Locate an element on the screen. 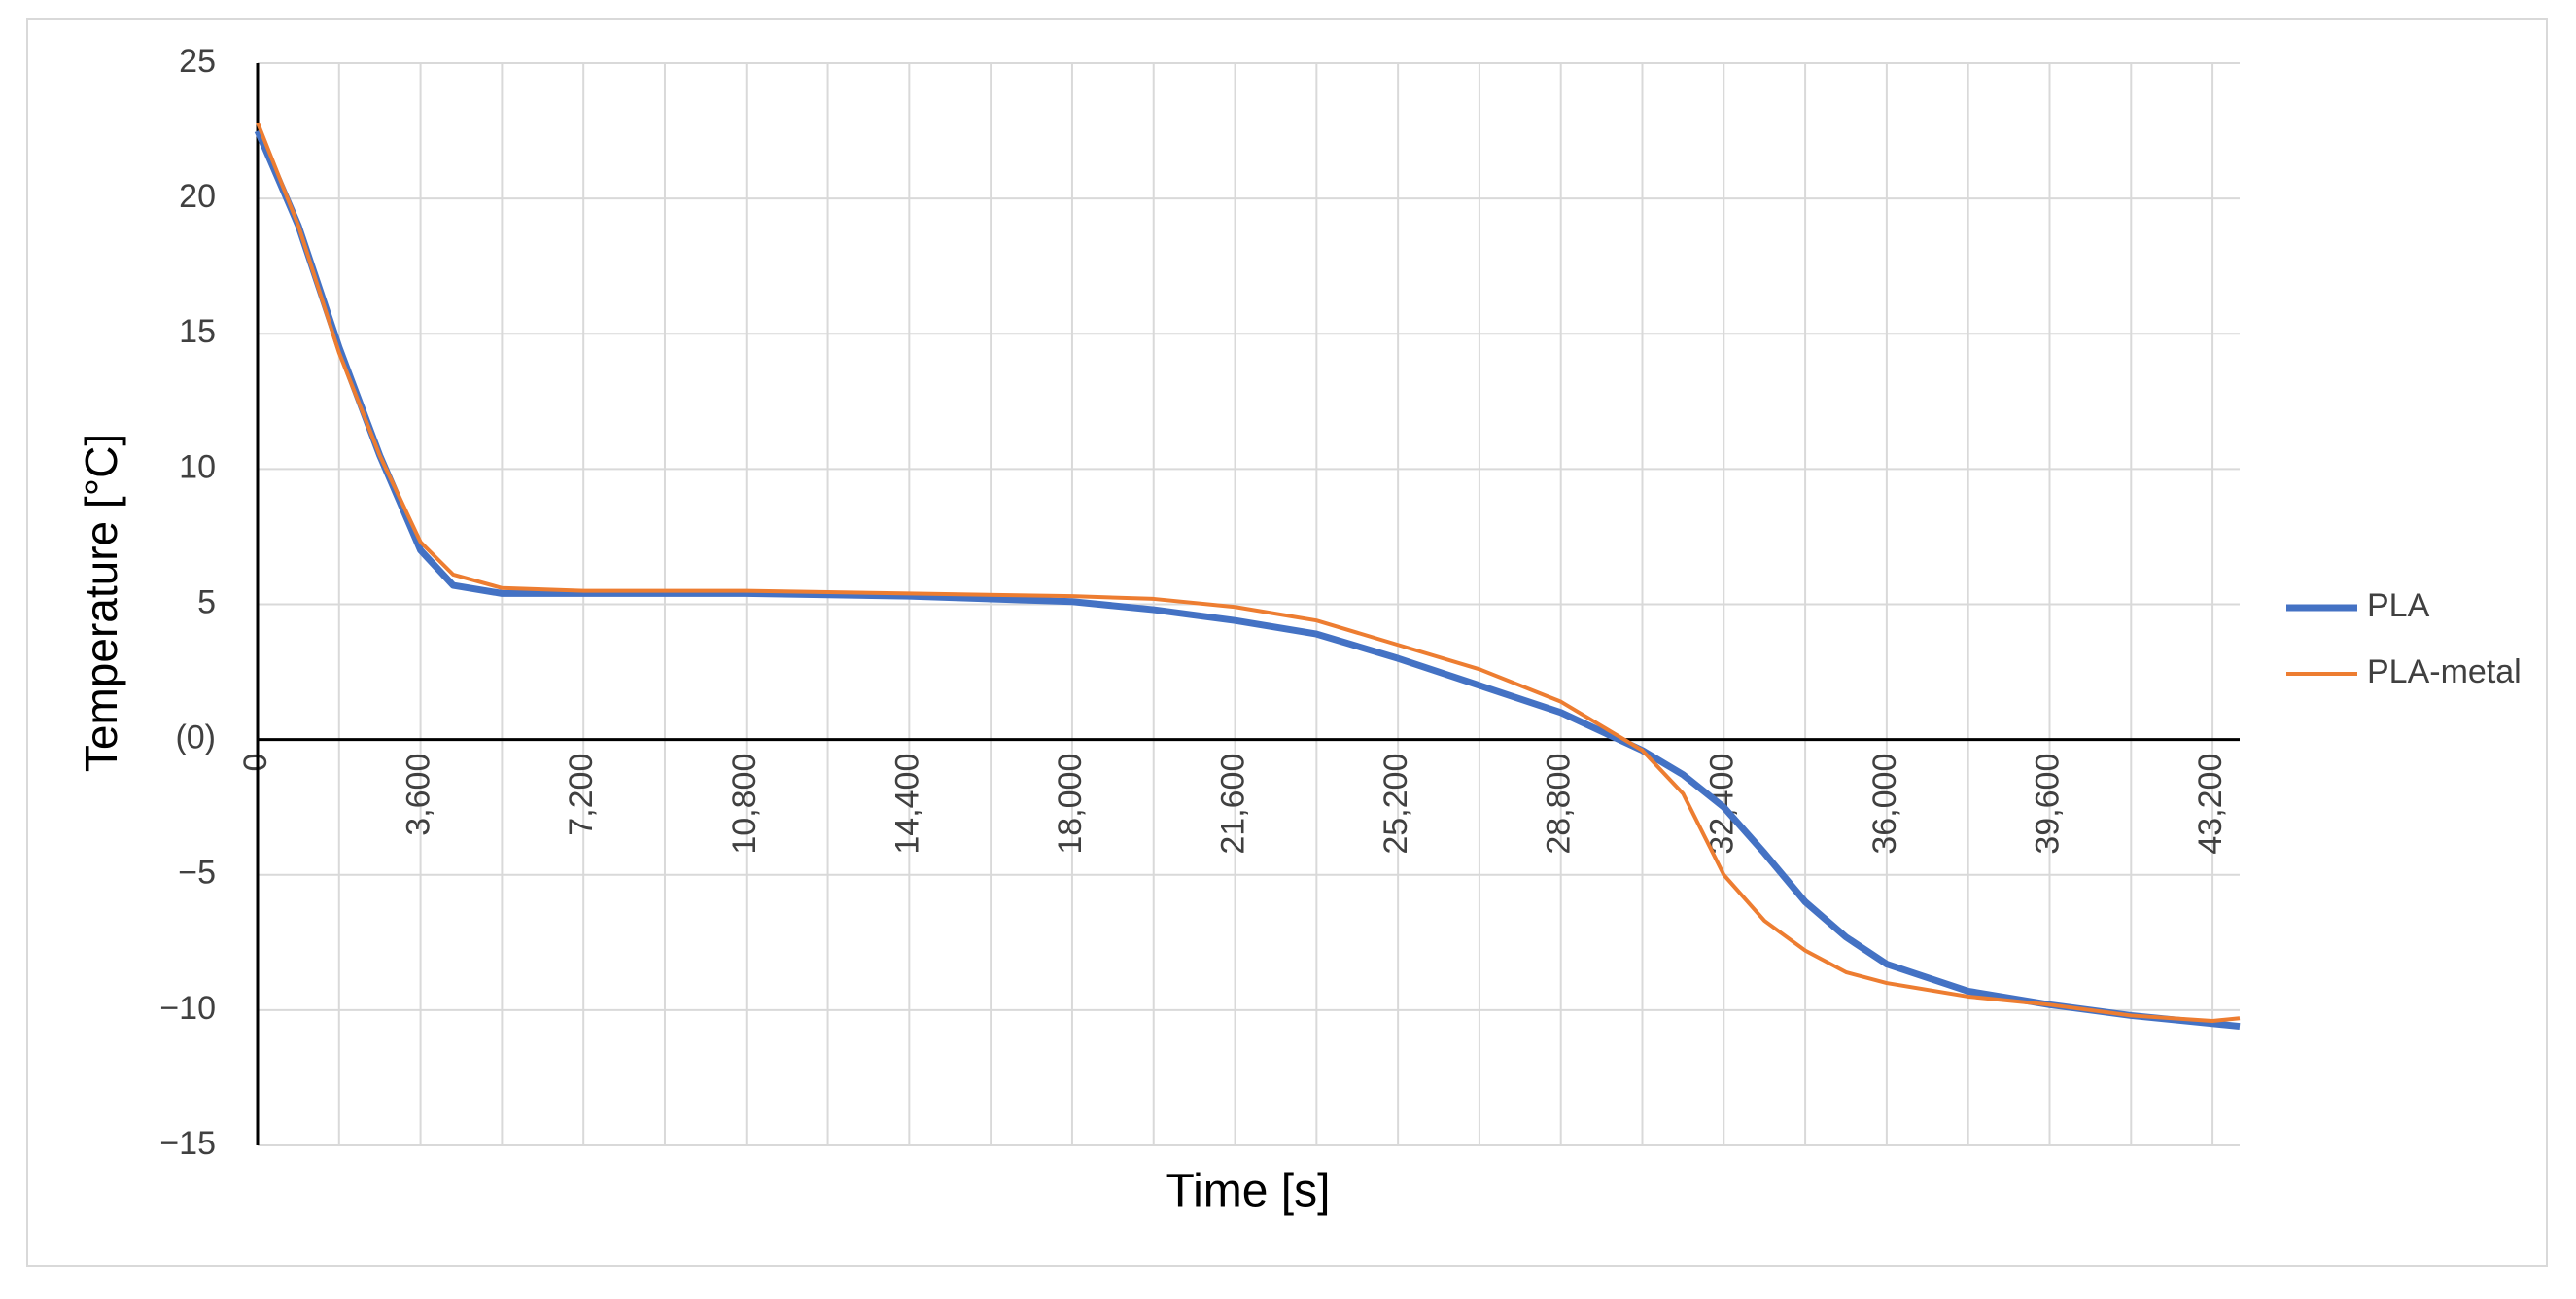 The height and width of the screenshot is (1299, 2576). x-tick-label: 10,800 is located at coordinates (744, 804).